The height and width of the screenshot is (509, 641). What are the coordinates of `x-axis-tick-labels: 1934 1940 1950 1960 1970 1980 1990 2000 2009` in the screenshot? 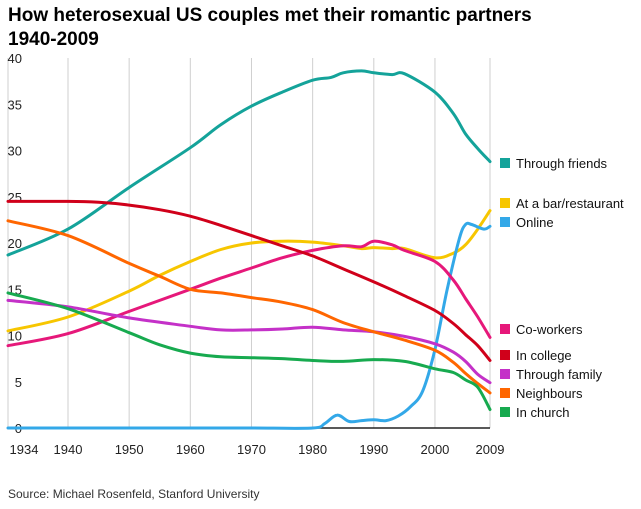 It's located at (257, 449).